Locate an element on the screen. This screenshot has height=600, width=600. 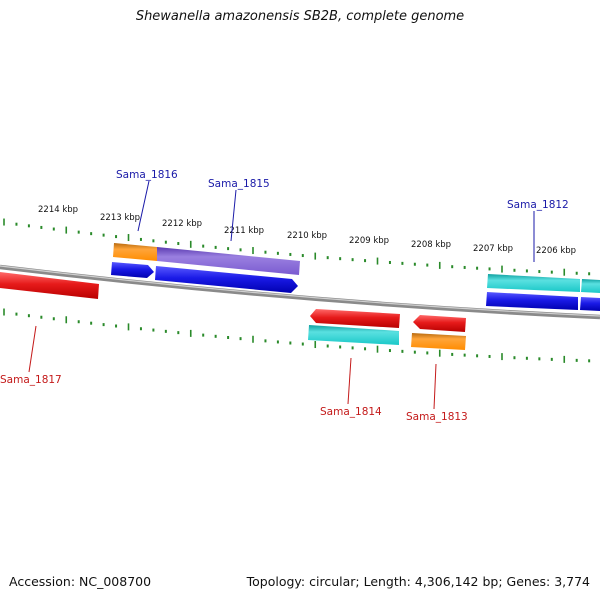
scale-label-2207: 2207 kbp is located at coordinates (493, 249).